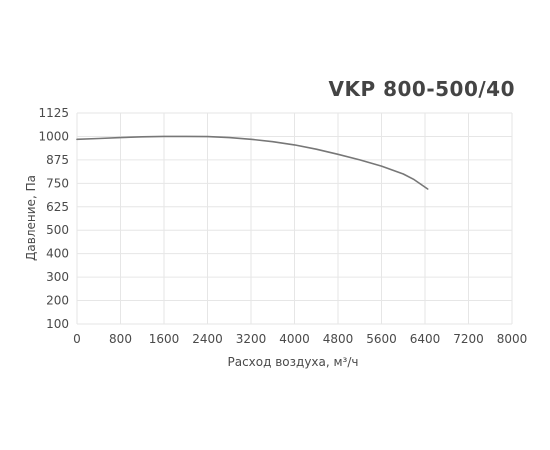  Describe the element at coordinates (31, 218) in the screenshot. I see `y-axis-label: Давление, Па` at that location.